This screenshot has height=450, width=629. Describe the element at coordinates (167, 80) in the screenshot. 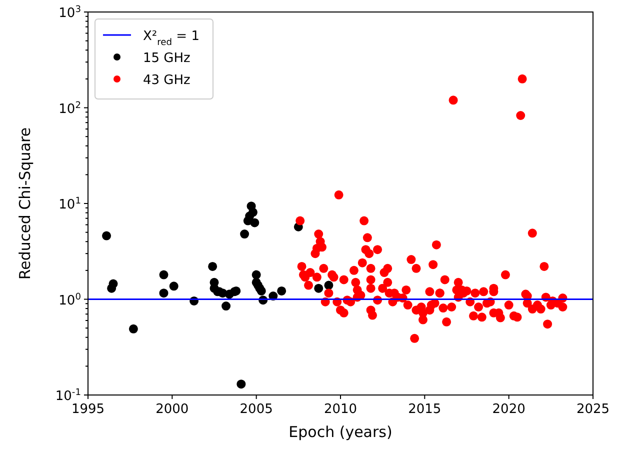

I see `legend-label: 43 GHz` at that location.